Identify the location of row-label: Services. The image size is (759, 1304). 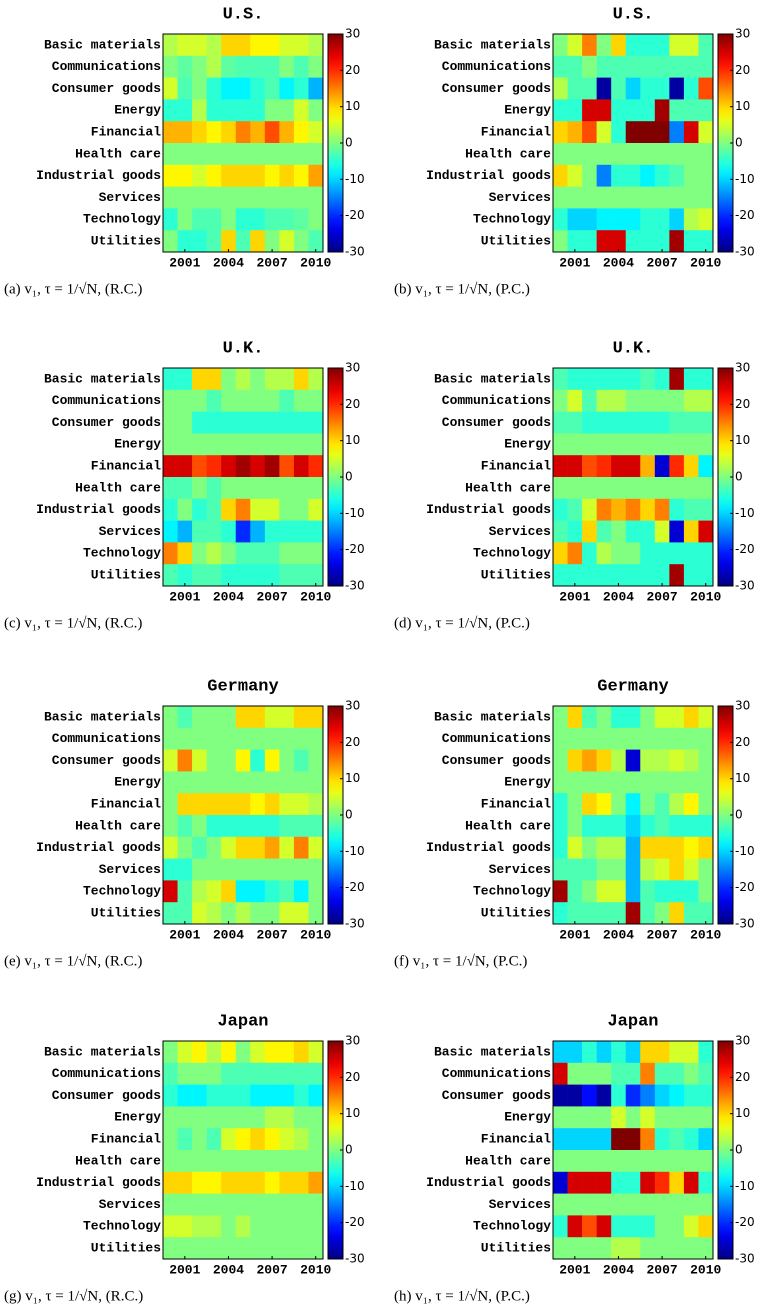
(520, 1204).